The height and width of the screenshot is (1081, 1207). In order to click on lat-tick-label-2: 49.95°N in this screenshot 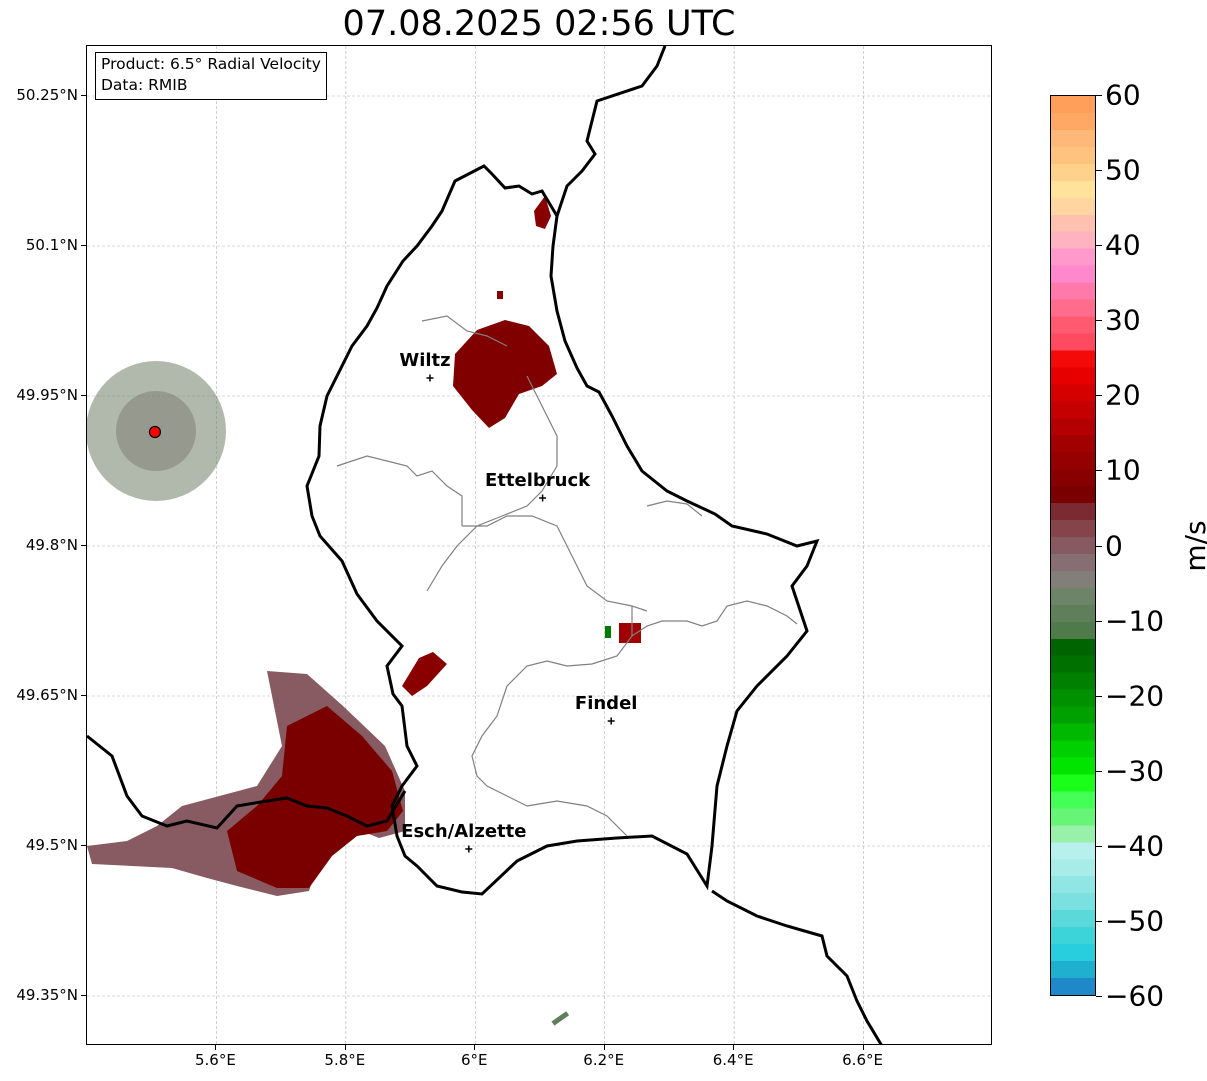, I will do `click(47, 395)`.